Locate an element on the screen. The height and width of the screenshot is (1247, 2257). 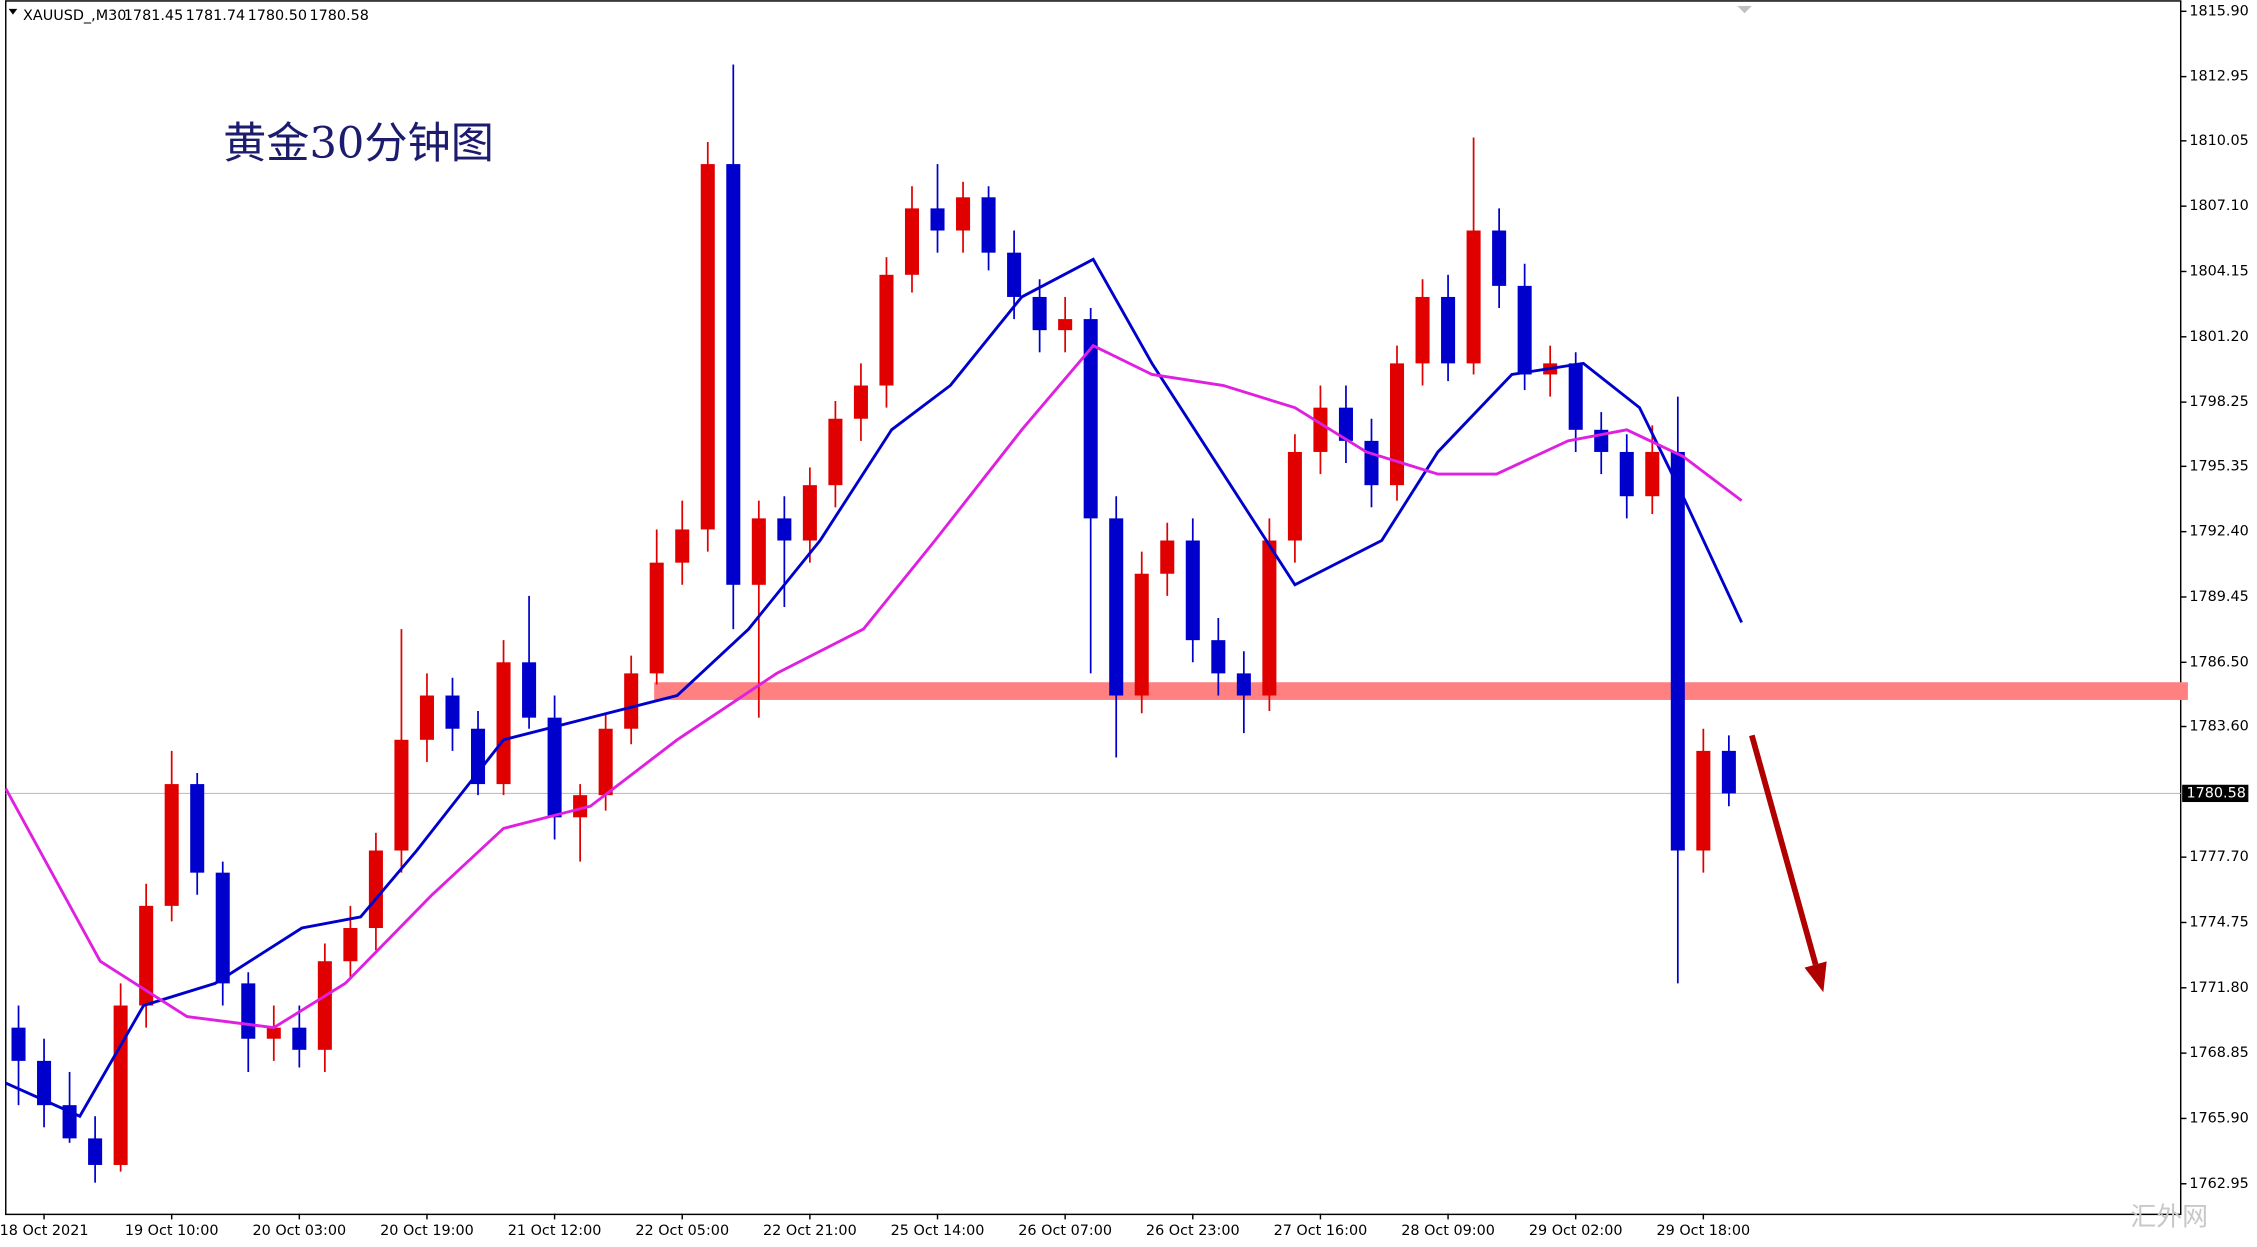
y-tick-label: 1765.90 is located at coordinates (2218, 1118).